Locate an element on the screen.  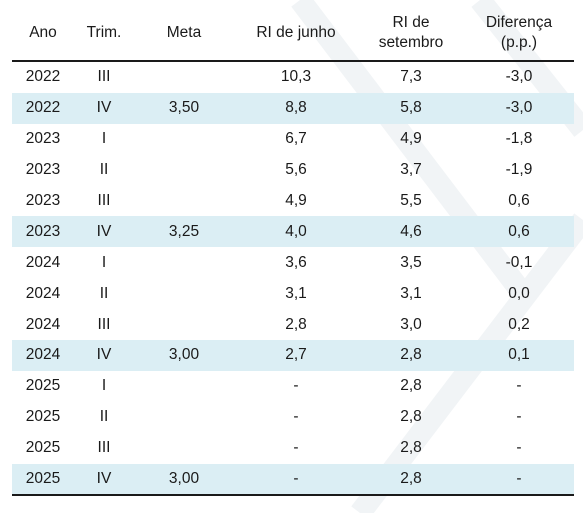
header-ri-setembro: RI de setembro is located at coordinates (411, 34).